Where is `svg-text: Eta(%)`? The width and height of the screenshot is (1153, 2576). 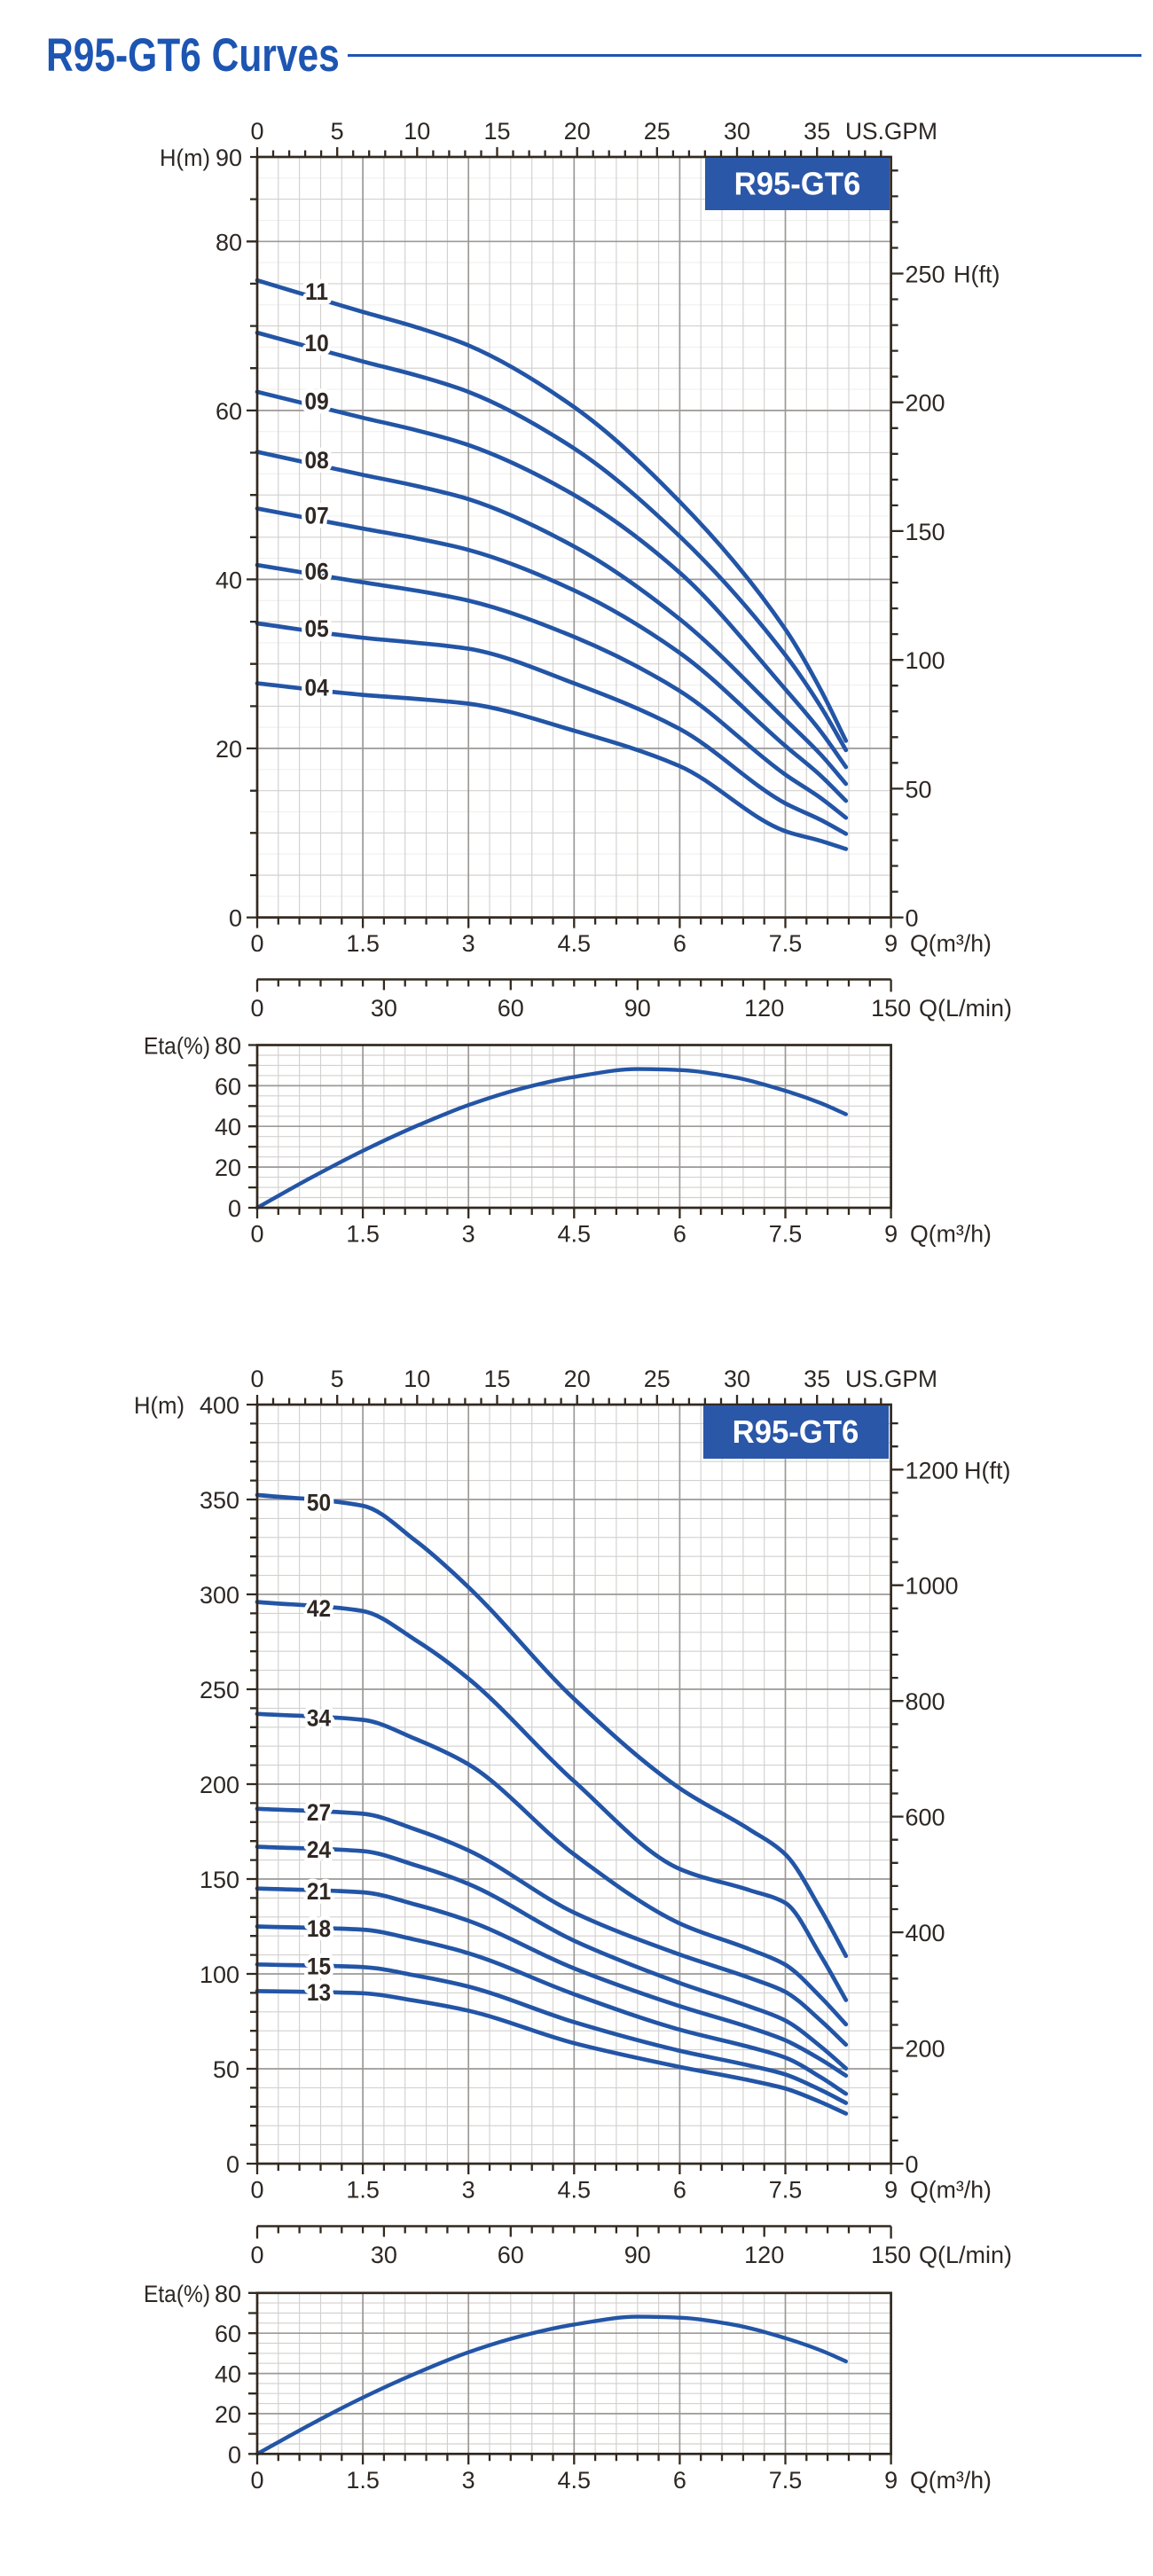 svg-text: Eta(%) is located at coordinates (177, 1046).